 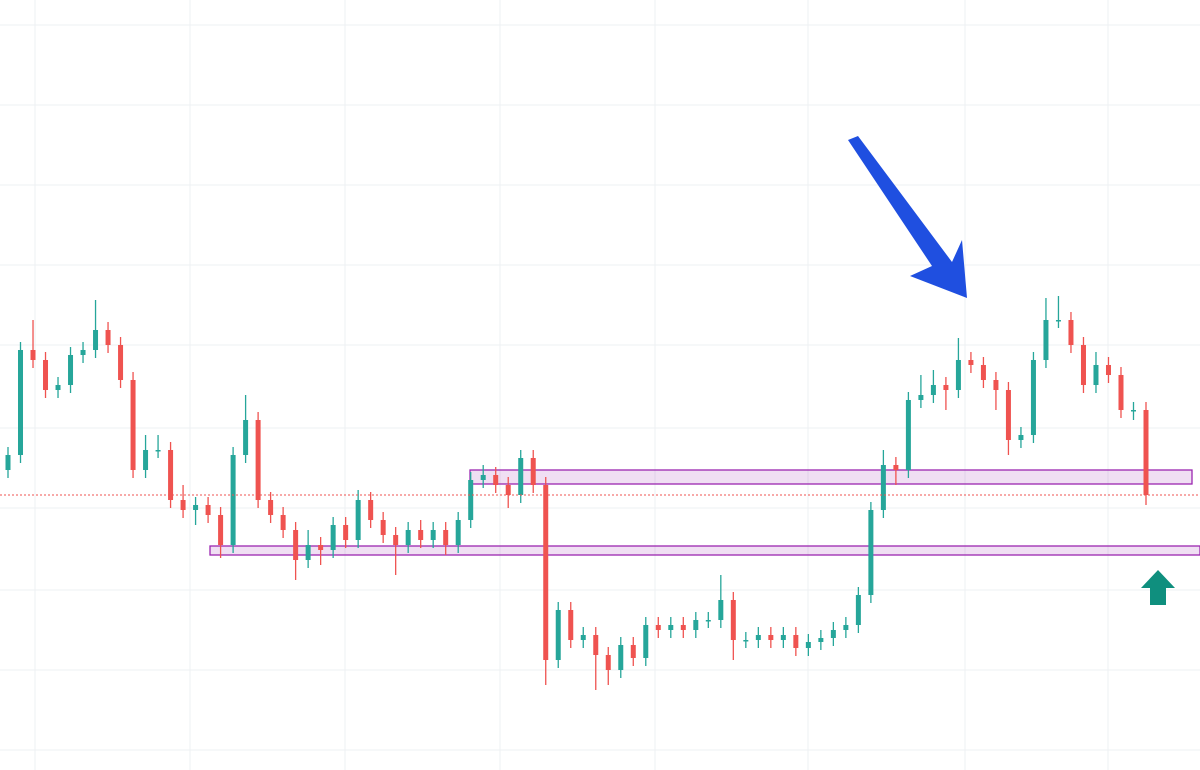 What do you see at coordinates (907, 217) in the screenshot?
I see `blue-arrow` at bounding box center [907, 217].